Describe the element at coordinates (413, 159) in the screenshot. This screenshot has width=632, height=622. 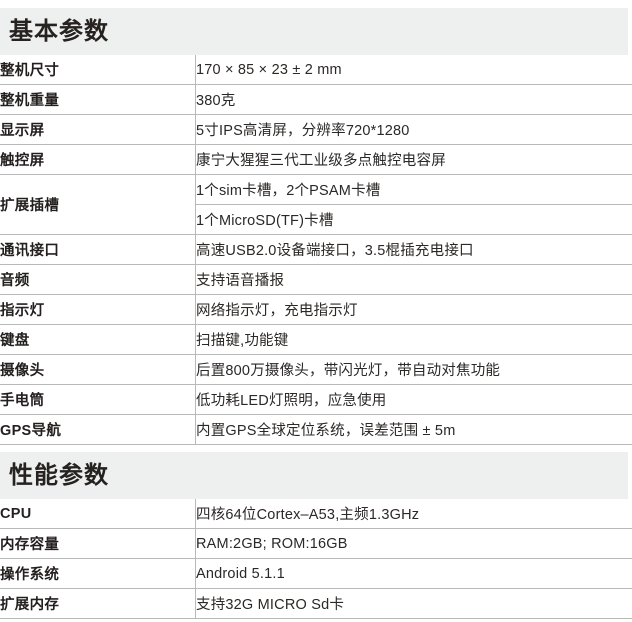
I see `row-value: 康宁大猩猩三代工业级多点触控电容屏` at that location.